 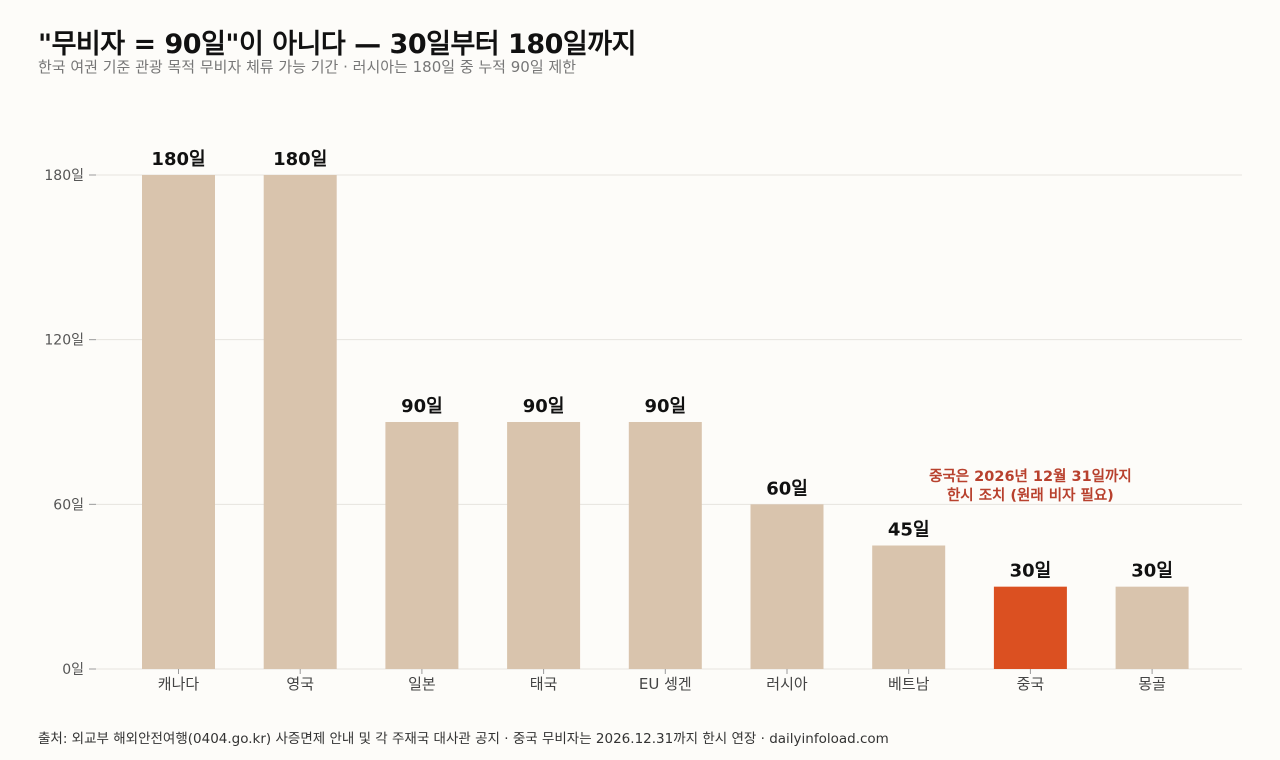 What do you see at coordinates (544, 684) in the screenshot?
I see `x-tick-label: 태국` at bounding box center [544, 684].